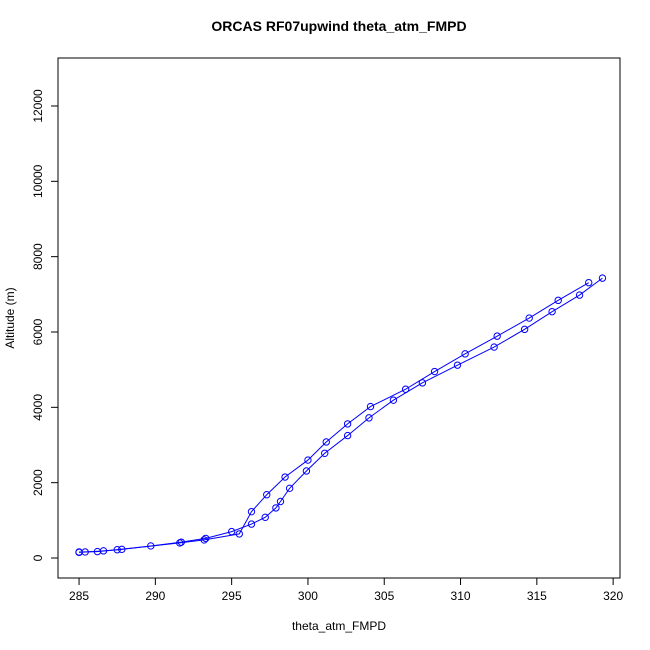 The image size is (650, 650). What do you see at coordinates (38, 482) in the screenshot?
I see `y-tick-label: 2000` at bounding box center [38, 482].